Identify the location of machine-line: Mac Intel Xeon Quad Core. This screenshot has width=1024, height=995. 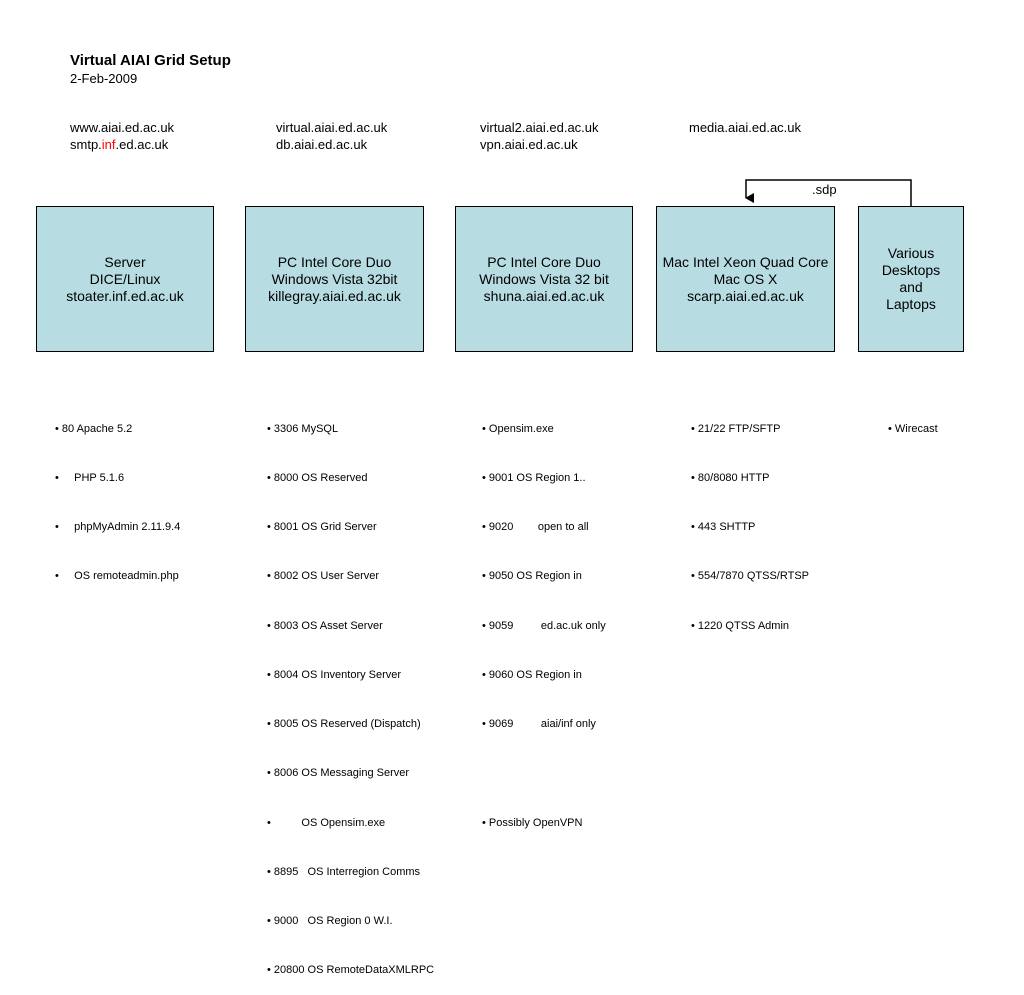
(745, 261).